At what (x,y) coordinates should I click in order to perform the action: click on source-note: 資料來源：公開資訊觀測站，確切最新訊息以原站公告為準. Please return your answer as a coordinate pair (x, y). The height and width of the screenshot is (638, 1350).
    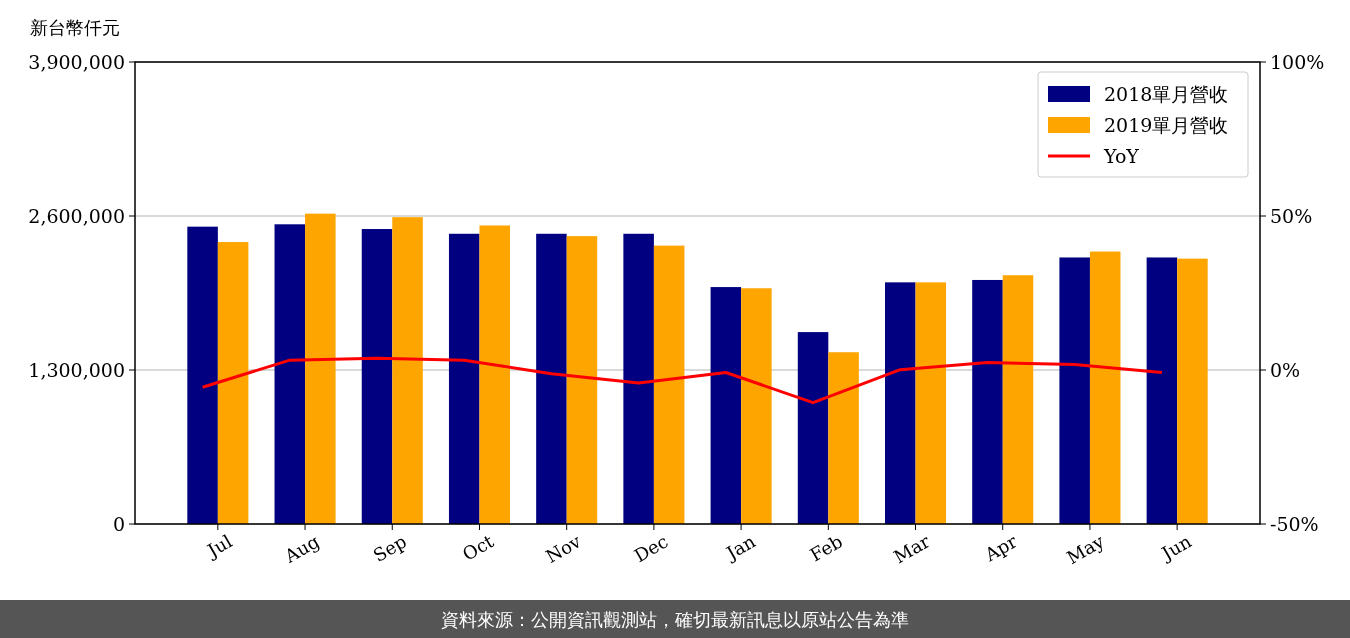
    Looking at the image, I should click on (675, 619).